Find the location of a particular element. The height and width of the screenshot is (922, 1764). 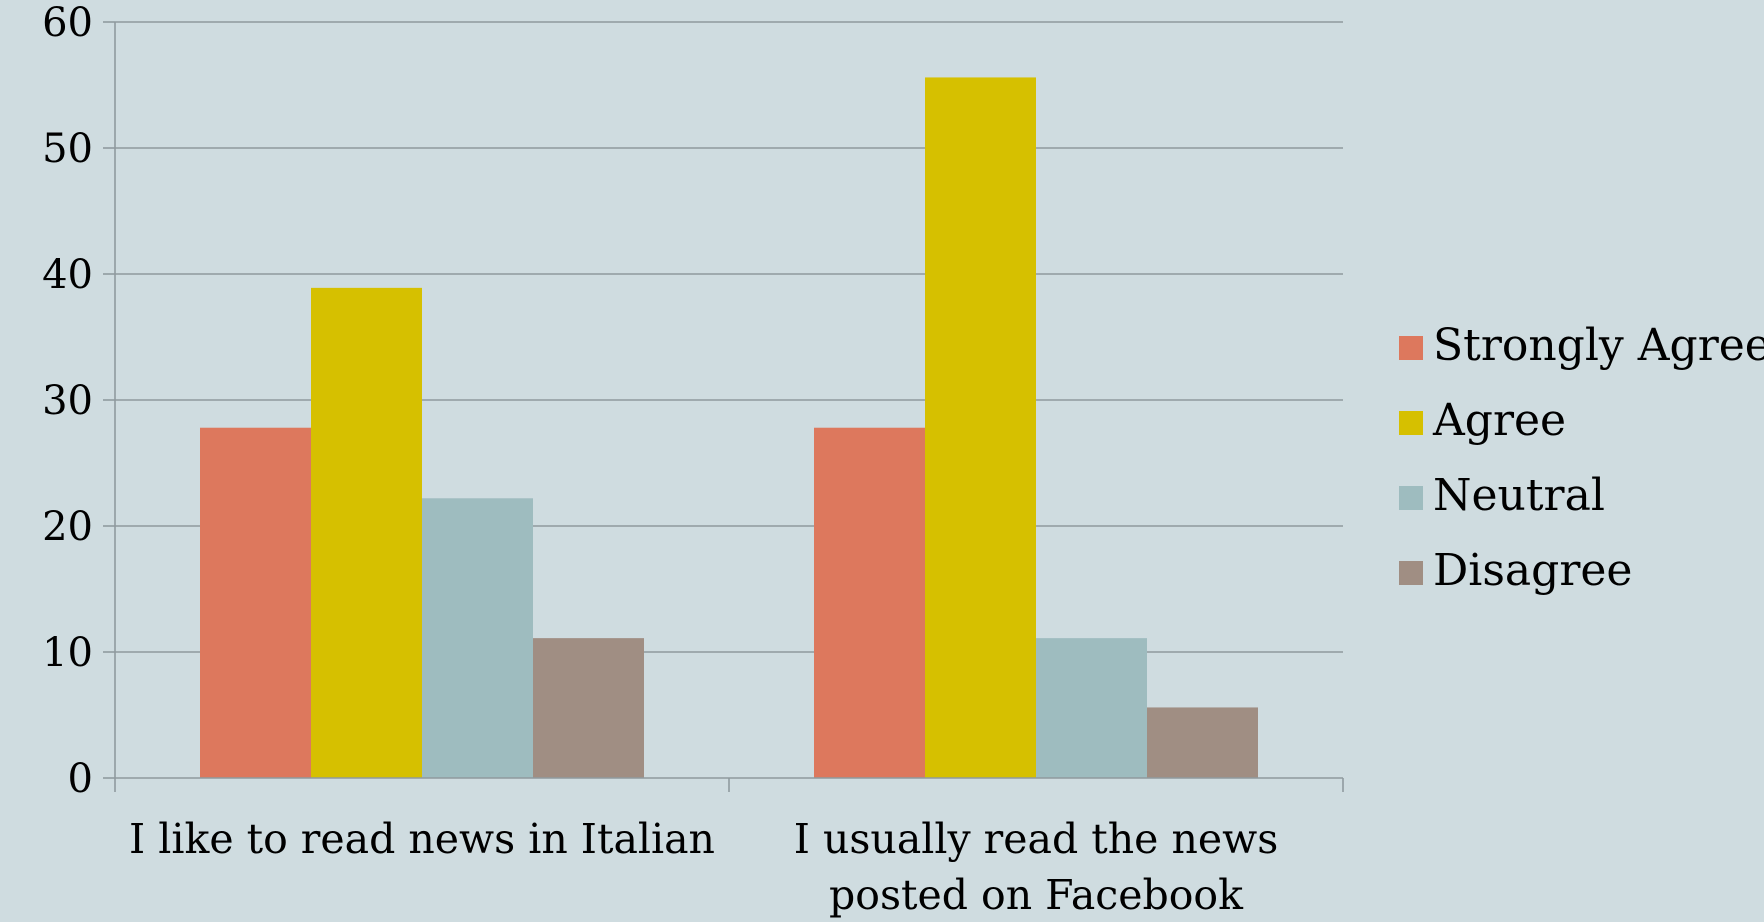

y-tick-label: 60 is located at coordinates (67, 23).